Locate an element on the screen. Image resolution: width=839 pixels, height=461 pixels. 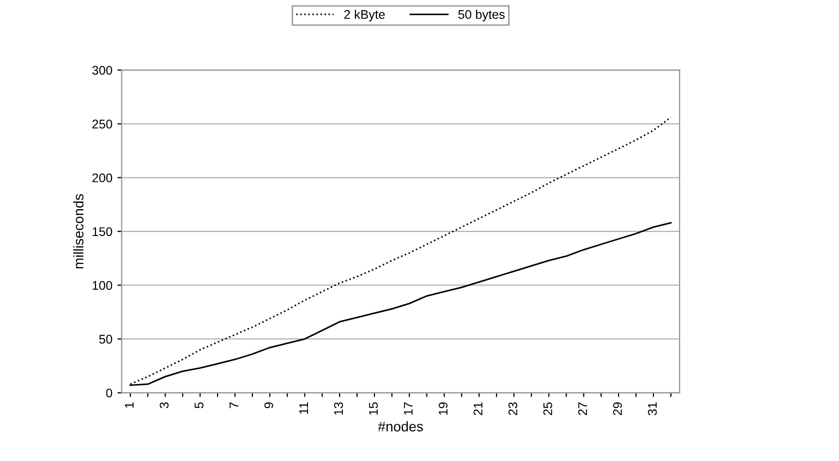
x-tick-label: 5 is located at coordinates (199, 405).